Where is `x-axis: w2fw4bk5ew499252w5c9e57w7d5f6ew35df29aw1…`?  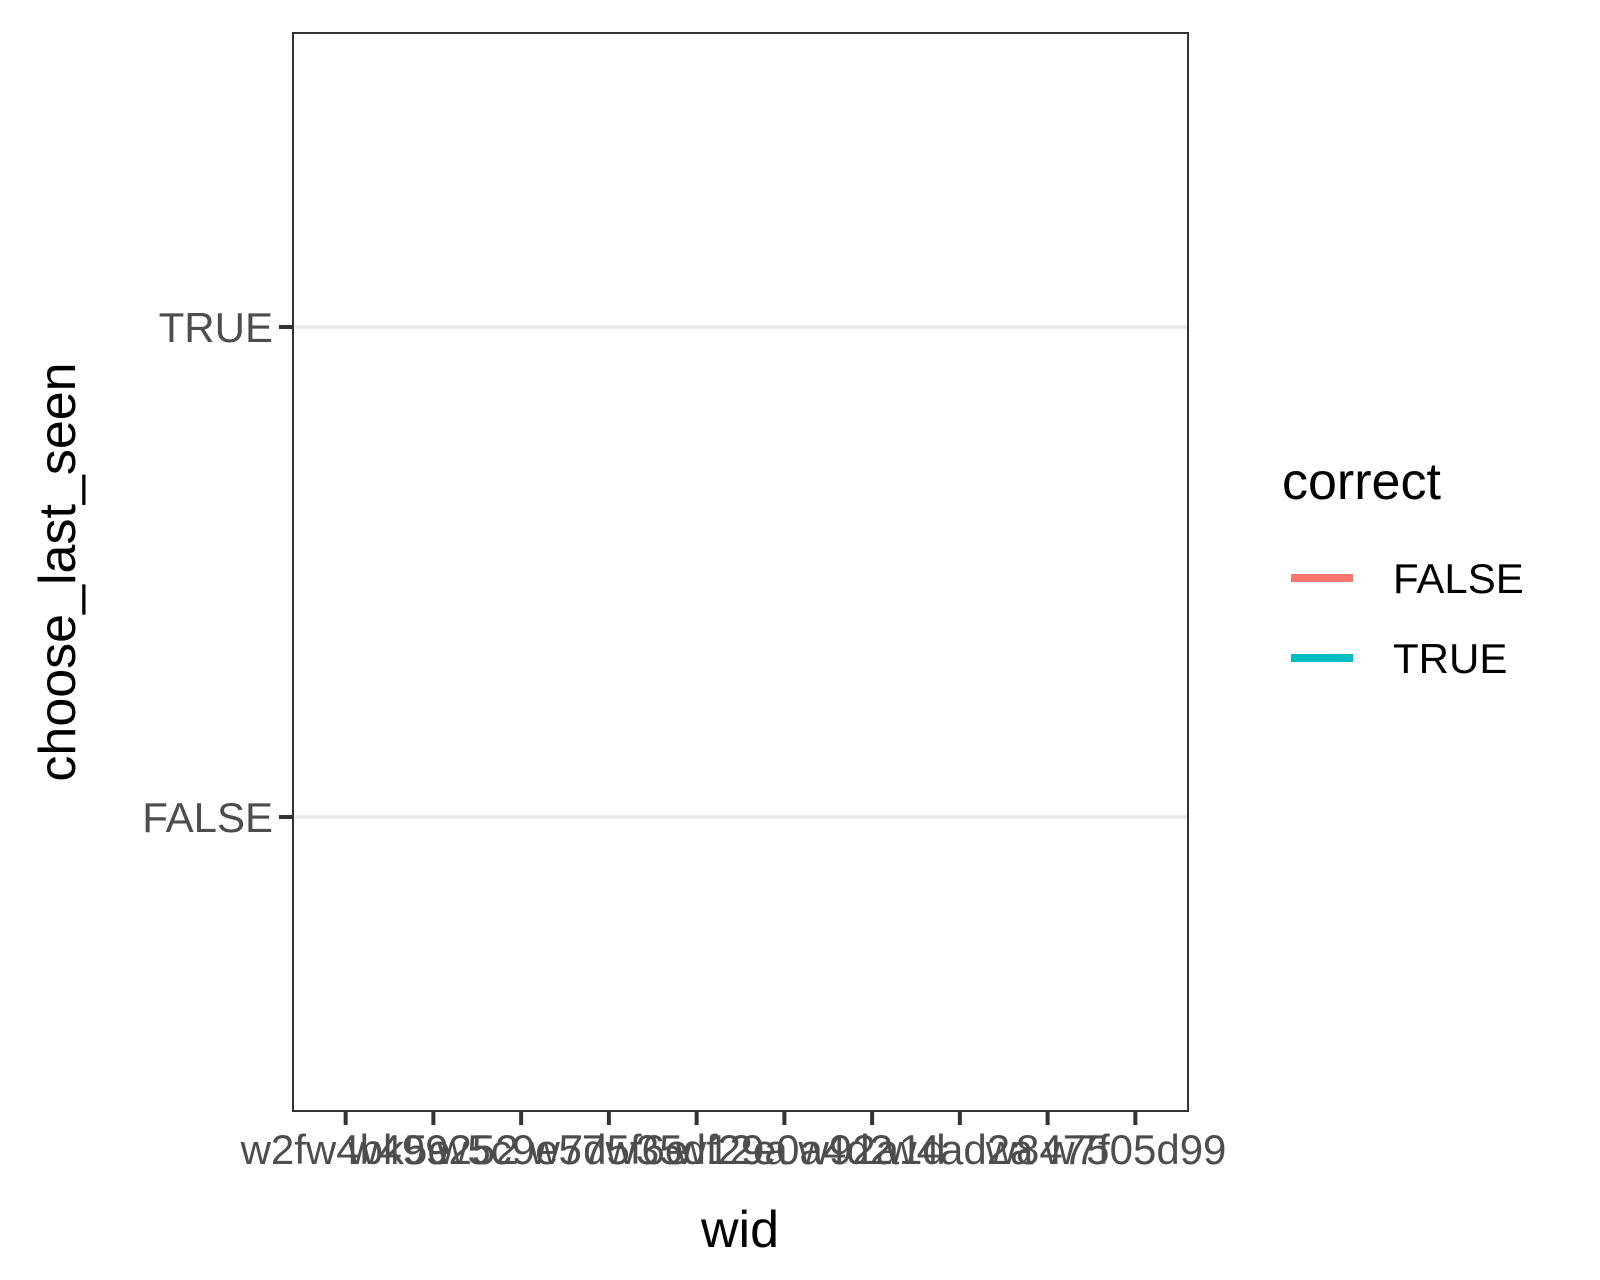
x-axis: w2fw4bk5ew499252w5c9e57w7d5f6ew35df29aw1… is located at coordinates (733, 1142).